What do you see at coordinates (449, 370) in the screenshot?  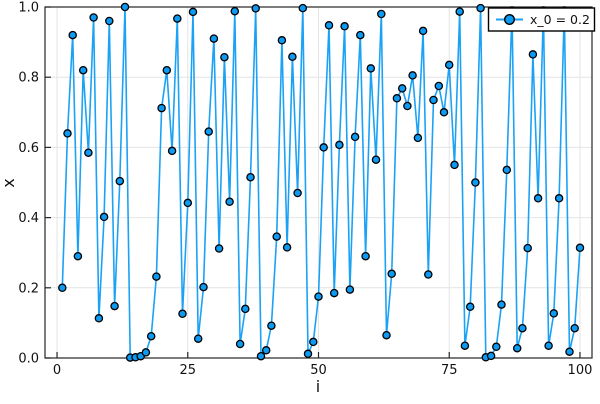 I see `x-tick-label: 75` at bounding box center [449, 370].